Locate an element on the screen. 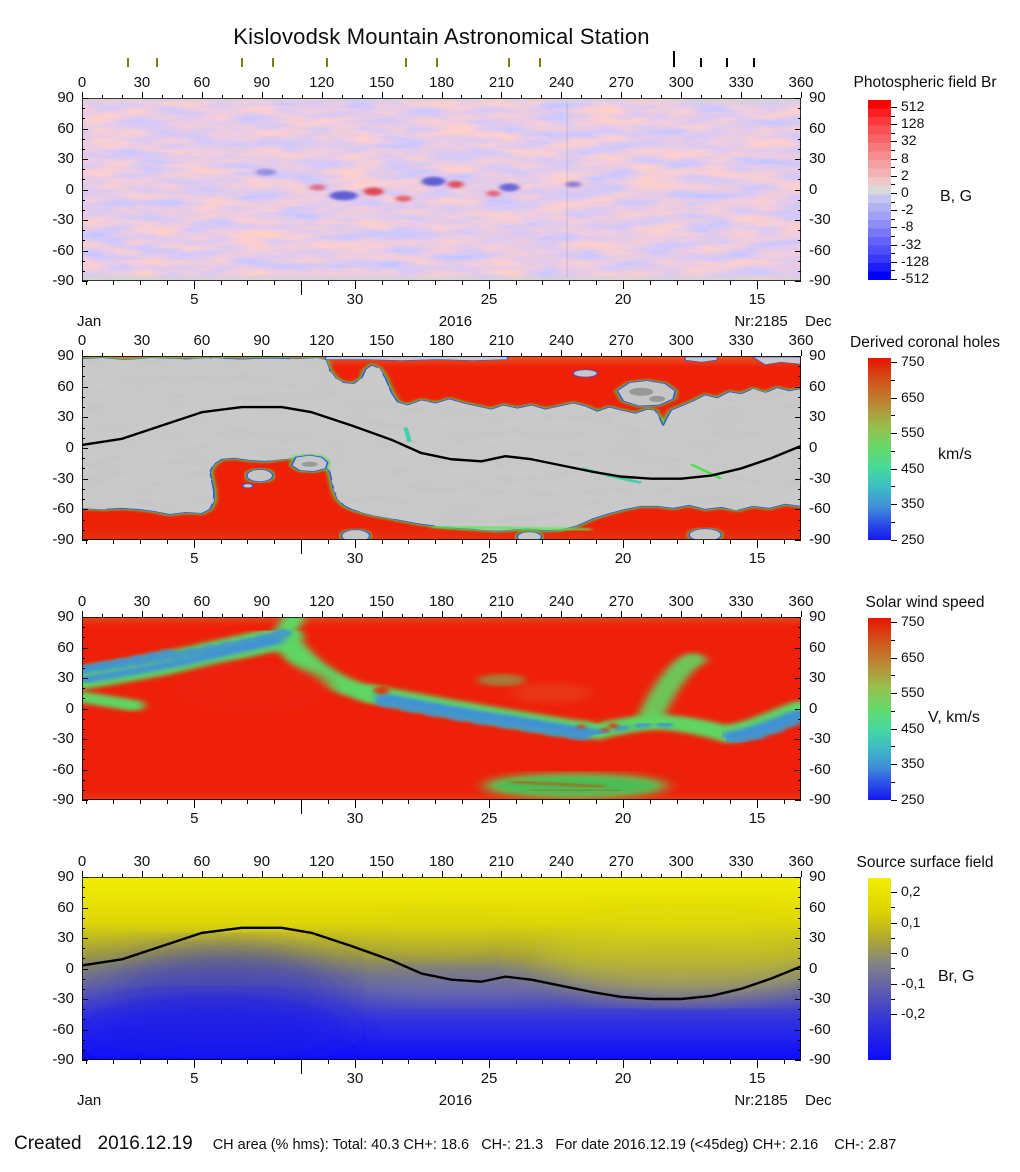 The width and height of the screenshot is (1020, 1172). colorbar-tick-label: 550 is located at coordinates (913, 692).